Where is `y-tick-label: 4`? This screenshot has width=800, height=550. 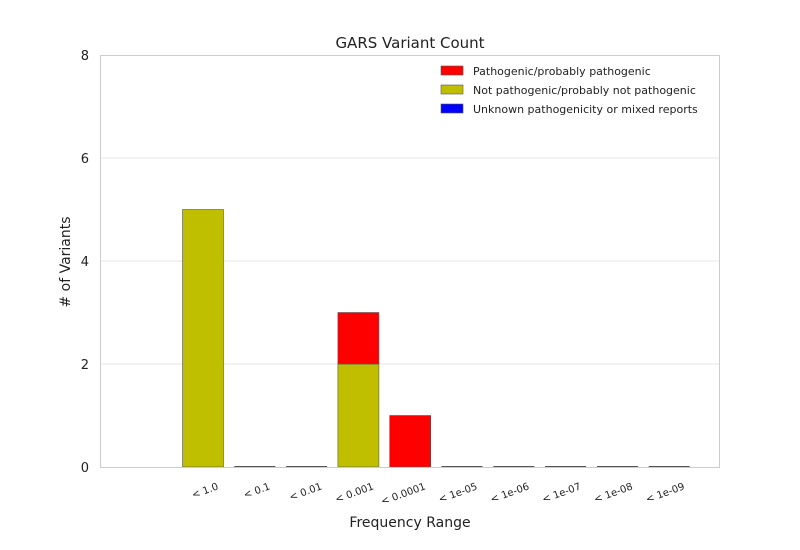
y-tick-label: 4 is located at coordinates (85, 262).